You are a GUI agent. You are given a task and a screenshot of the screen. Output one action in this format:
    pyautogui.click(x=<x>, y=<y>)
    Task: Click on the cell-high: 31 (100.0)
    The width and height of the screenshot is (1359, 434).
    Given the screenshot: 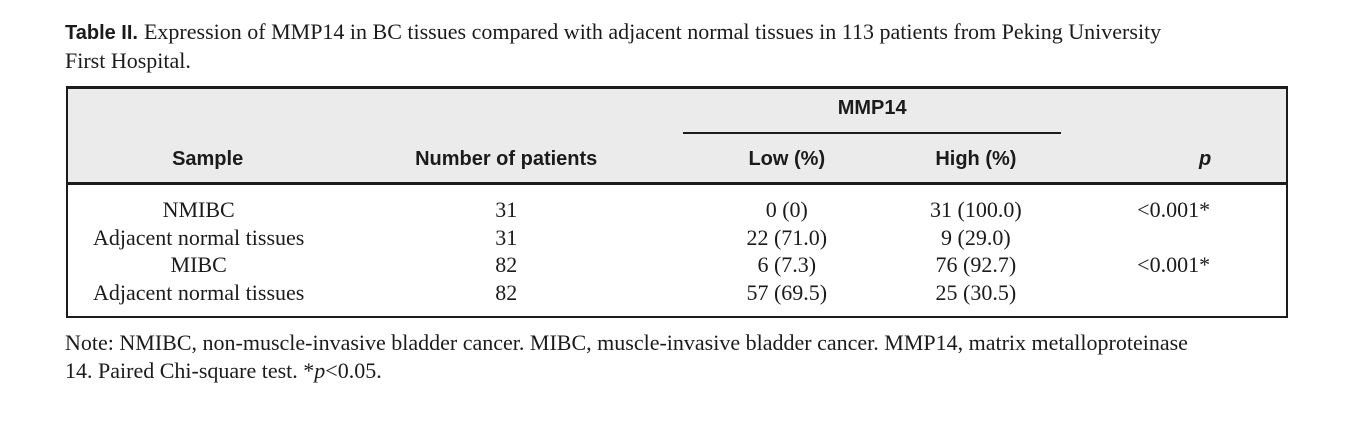 What is the action you would take?
    pyautogui.click(x=976, y=203)
    